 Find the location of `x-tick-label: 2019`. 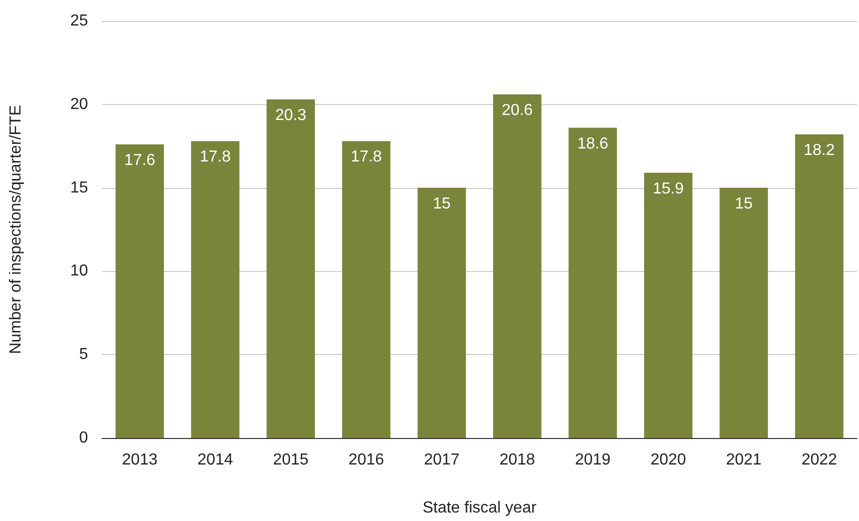

x-tick-label: 2019 is located at coordinates (592, 460).